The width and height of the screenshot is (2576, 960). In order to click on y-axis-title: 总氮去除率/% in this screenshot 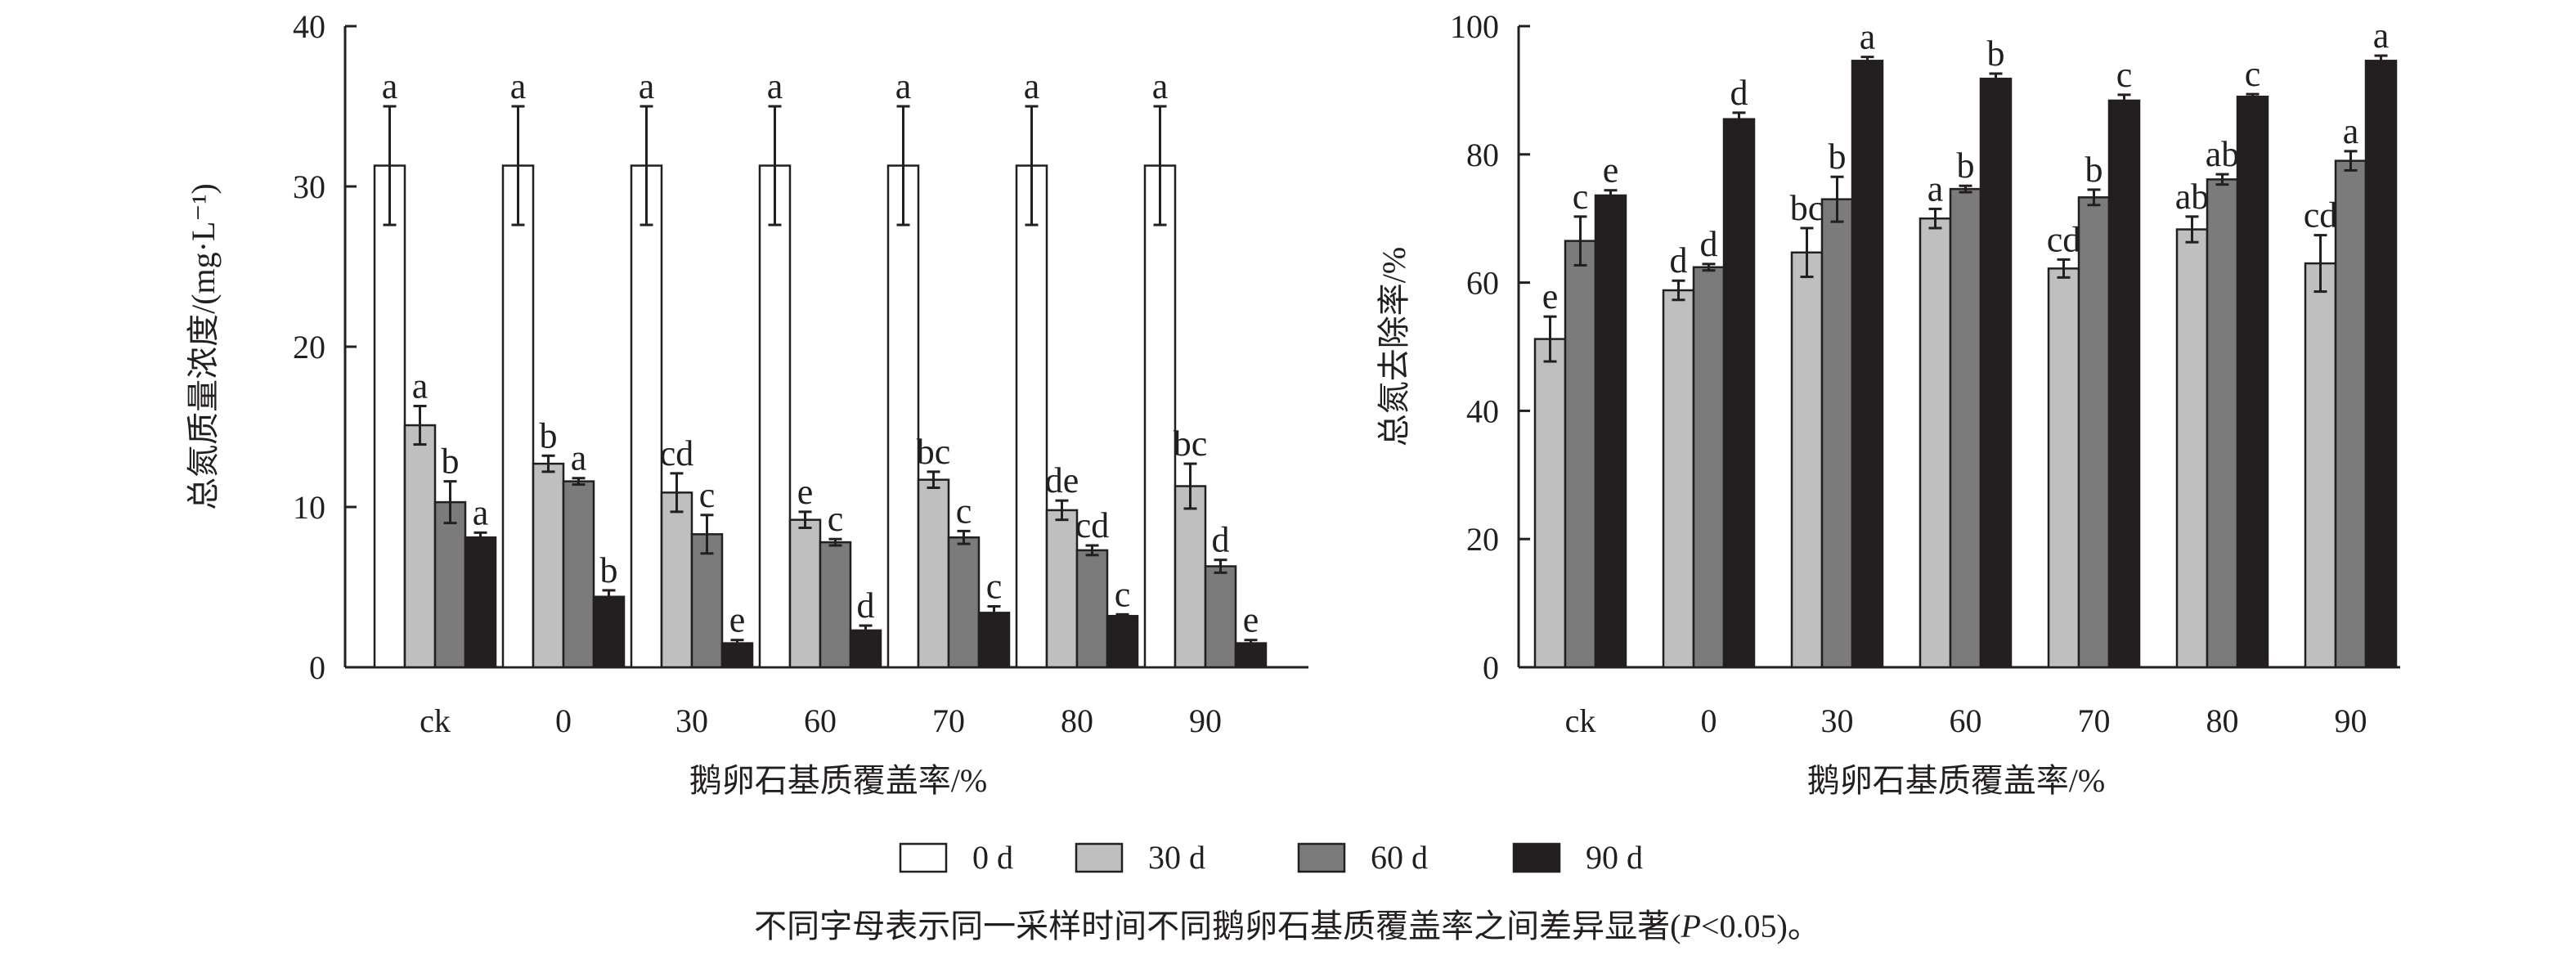, I will do `click(1394, 346)`.